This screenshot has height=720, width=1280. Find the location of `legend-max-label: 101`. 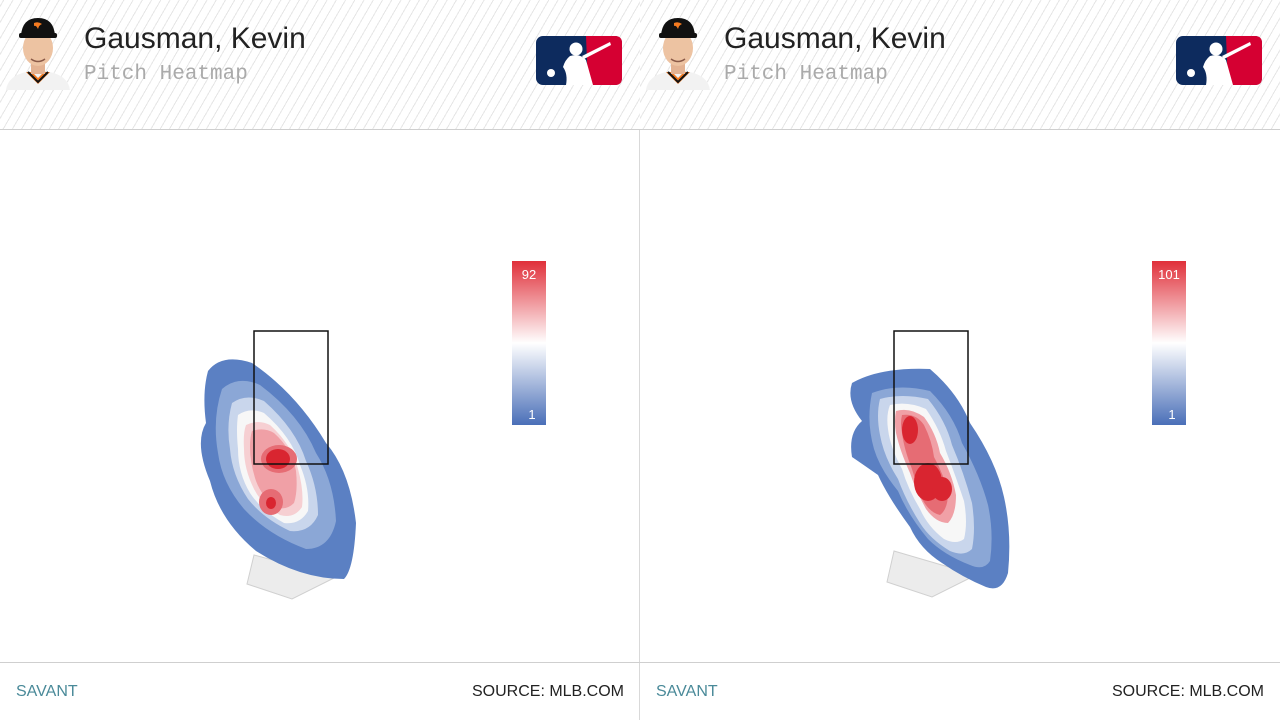

legend-max-label: 101 is located at coordinates (1169, 274).